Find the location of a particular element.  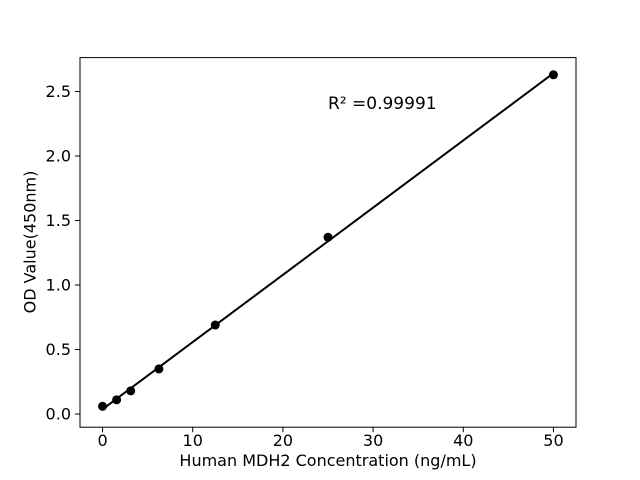

x-tick-label: 10 is located at coordinates (193, 440).